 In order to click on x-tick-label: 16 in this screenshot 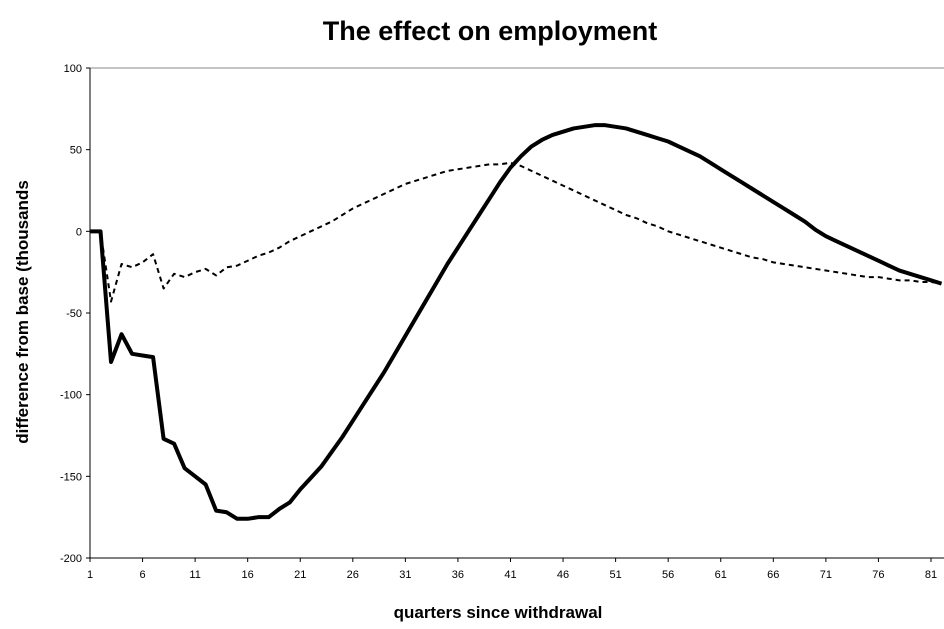, I will do `click(248, 575)`.